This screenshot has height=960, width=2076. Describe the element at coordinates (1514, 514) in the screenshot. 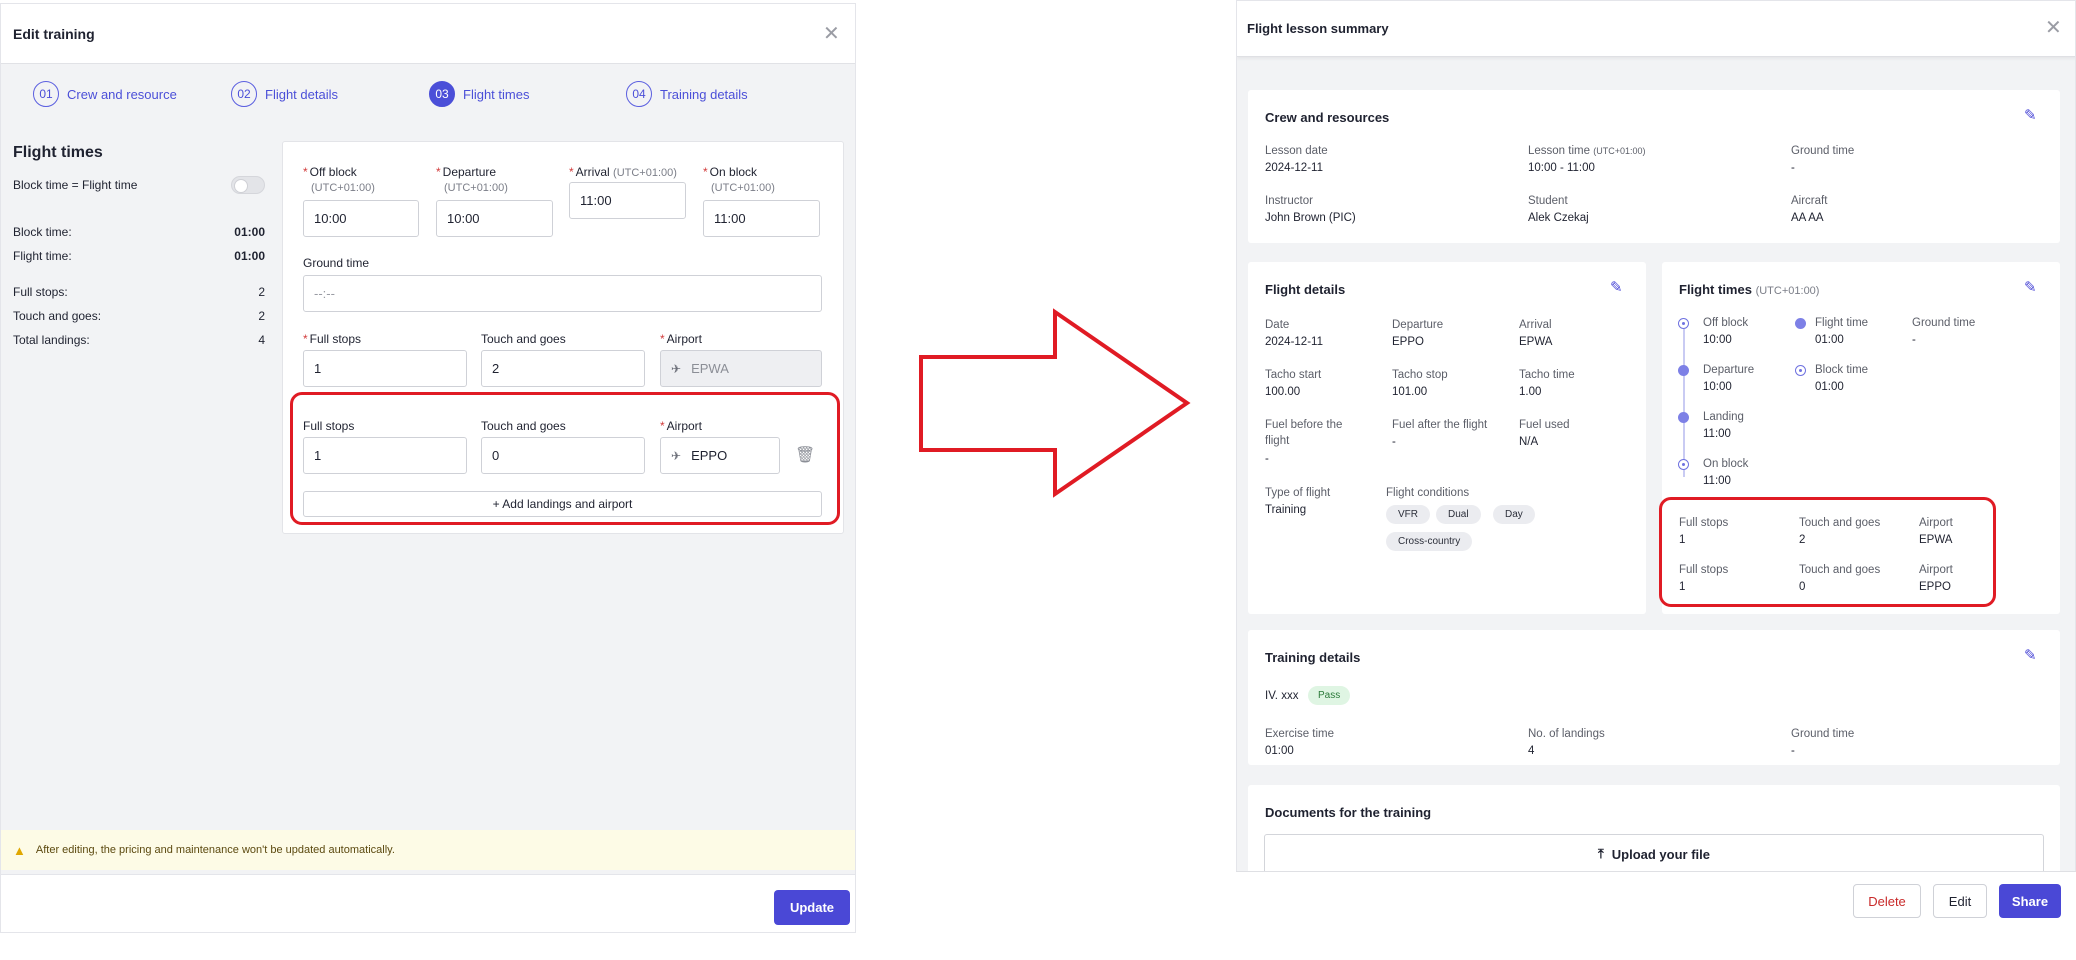

I see `condition-chip: Day` at that location.